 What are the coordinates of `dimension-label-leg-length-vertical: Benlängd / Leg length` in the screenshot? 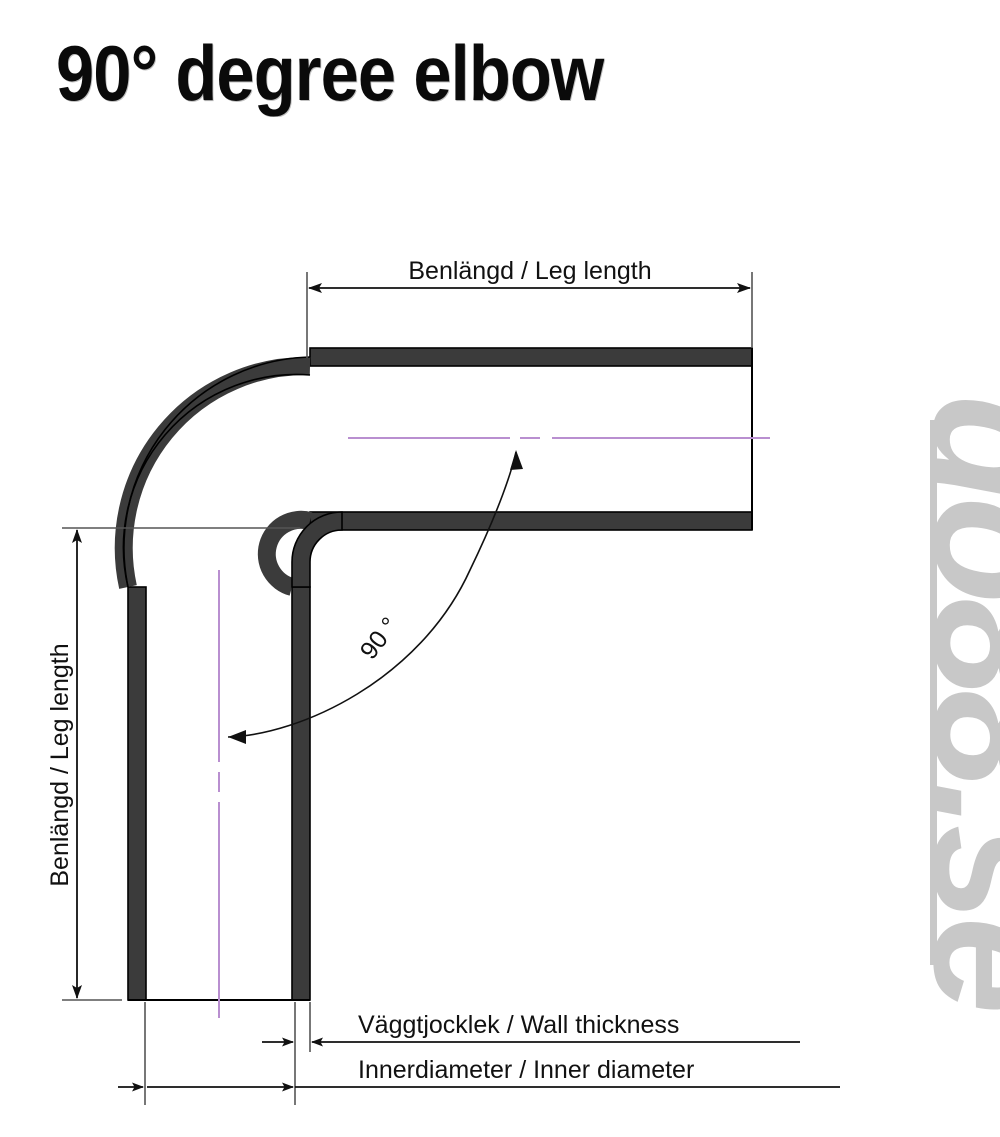 It's located at (60, 764).